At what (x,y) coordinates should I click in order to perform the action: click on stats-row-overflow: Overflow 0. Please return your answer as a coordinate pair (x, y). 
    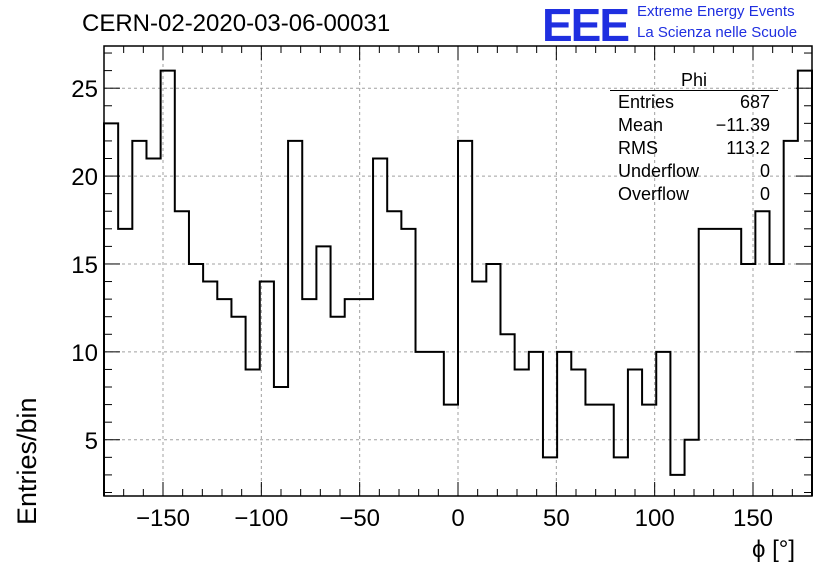
    Looking at the image, I should click on (694, 194).